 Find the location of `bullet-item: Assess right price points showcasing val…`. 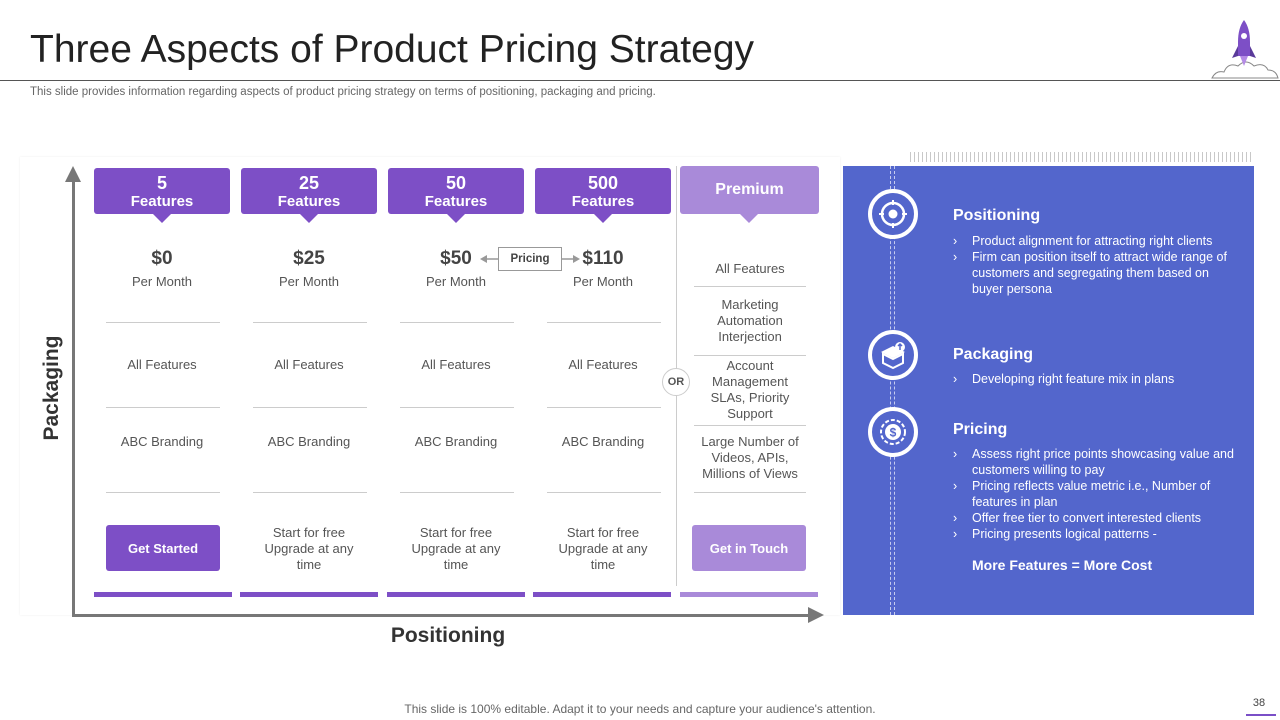

bullet-item: Assess right price points showcasing val… is located at coordinates (1098, 462).